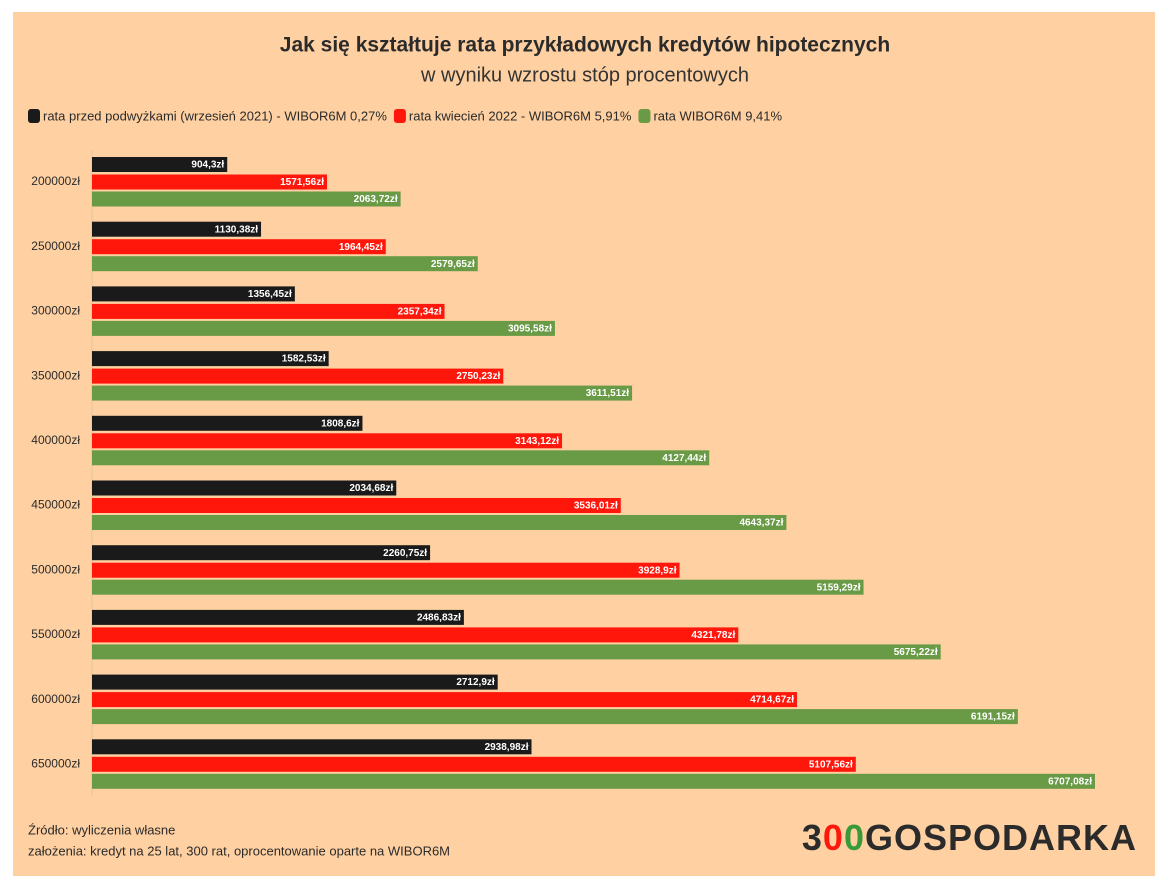 The height and width of the screenshot is (891, 1170). Describe the element at coordinates (657, 570) in the screenshot. I see `value-label: 3928,9zł` at that location.